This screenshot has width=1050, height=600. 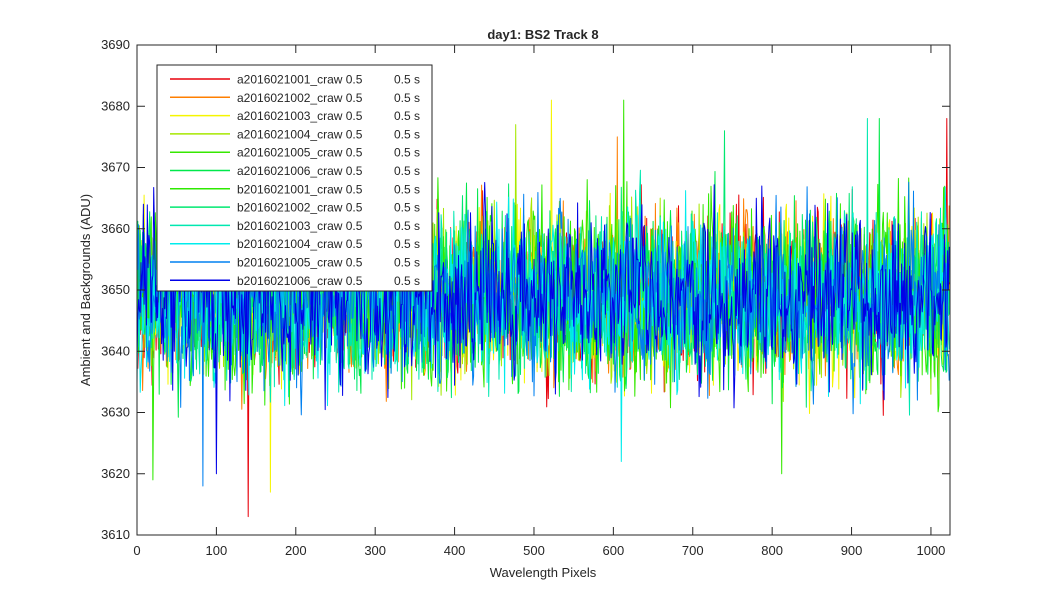 What do you see at coordinates (300, 263) in the screenshot?
I see `legend-label: b2016021005_craw 0.5` at bounding box center [300, 263].